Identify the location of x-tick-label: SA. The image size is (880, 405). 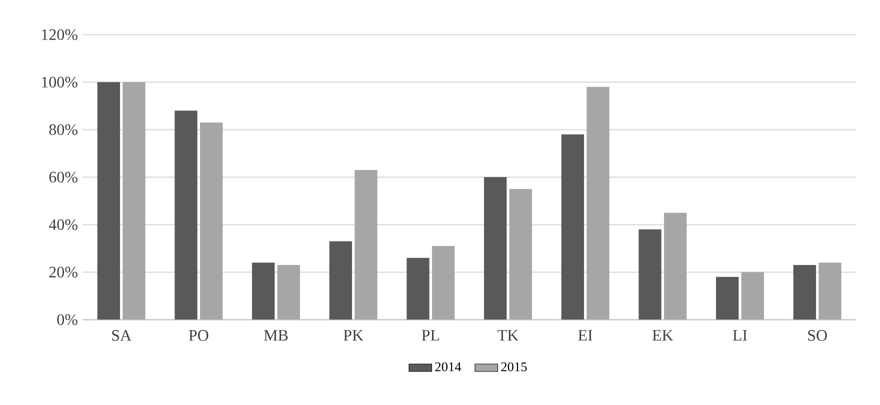
(122, 335).